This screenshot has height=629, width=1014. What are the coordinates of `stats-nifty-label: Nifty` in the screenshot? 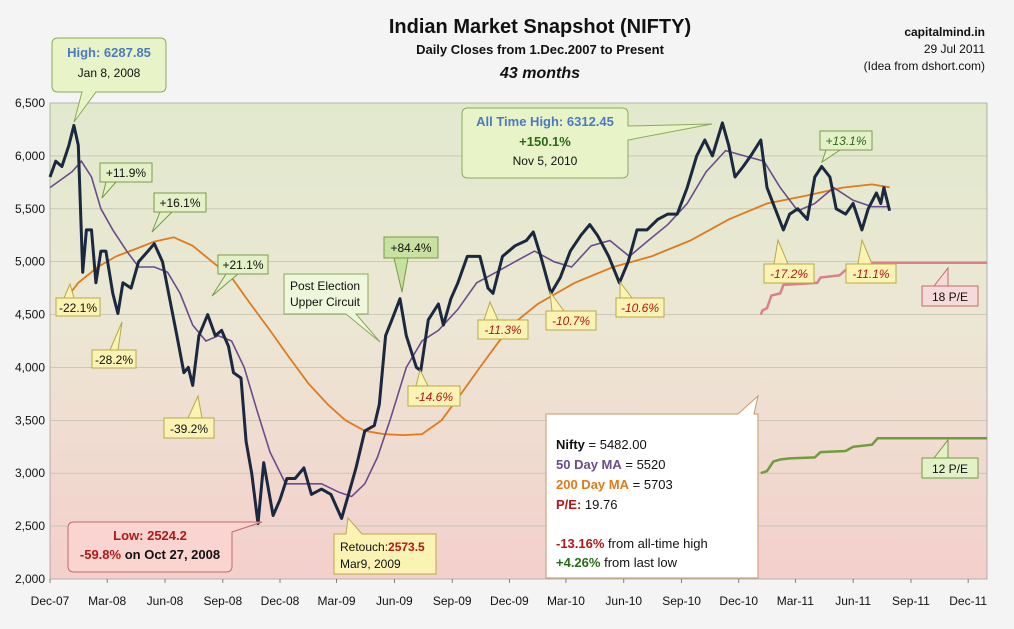 It's located at (571, 444).